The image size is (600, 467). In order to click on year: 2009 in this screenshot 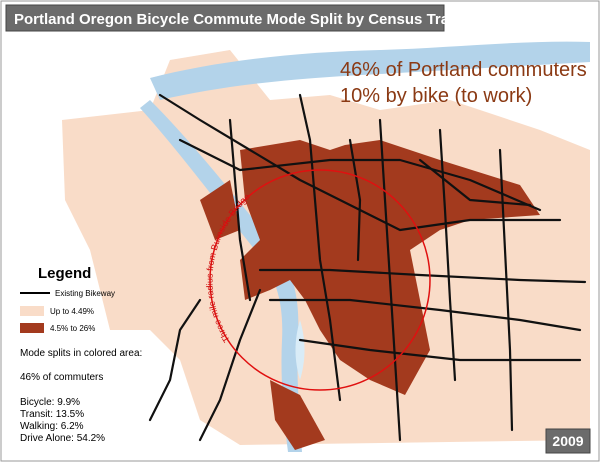, I will do `click(567, 441)`.